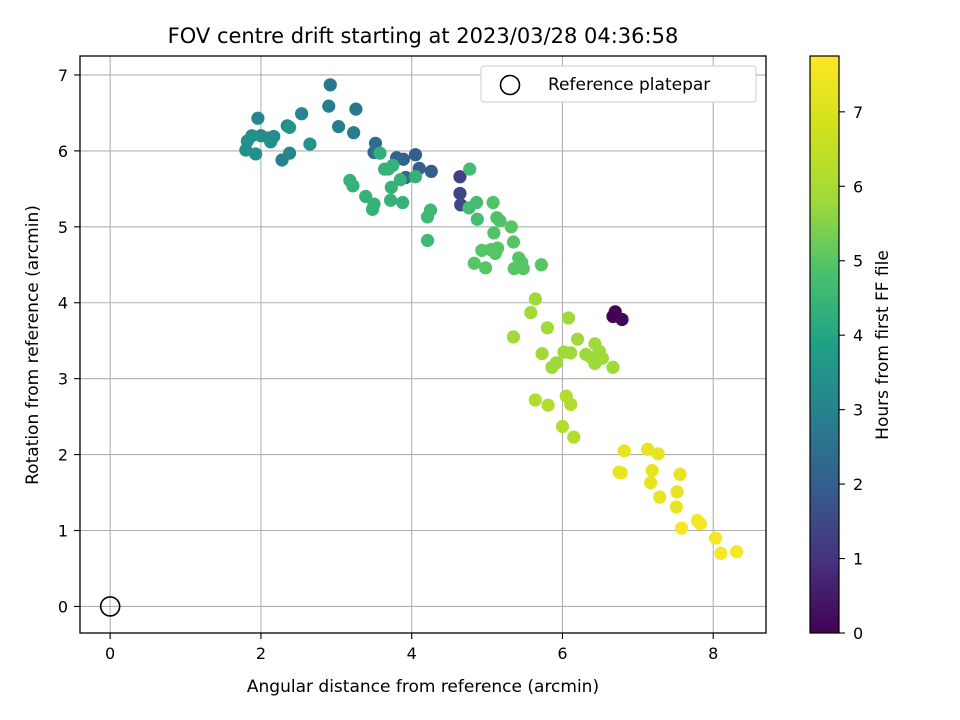  Describe the element at coordinates (562, 653) in the screenshot. I see `x-tick-label: 6` at that location.